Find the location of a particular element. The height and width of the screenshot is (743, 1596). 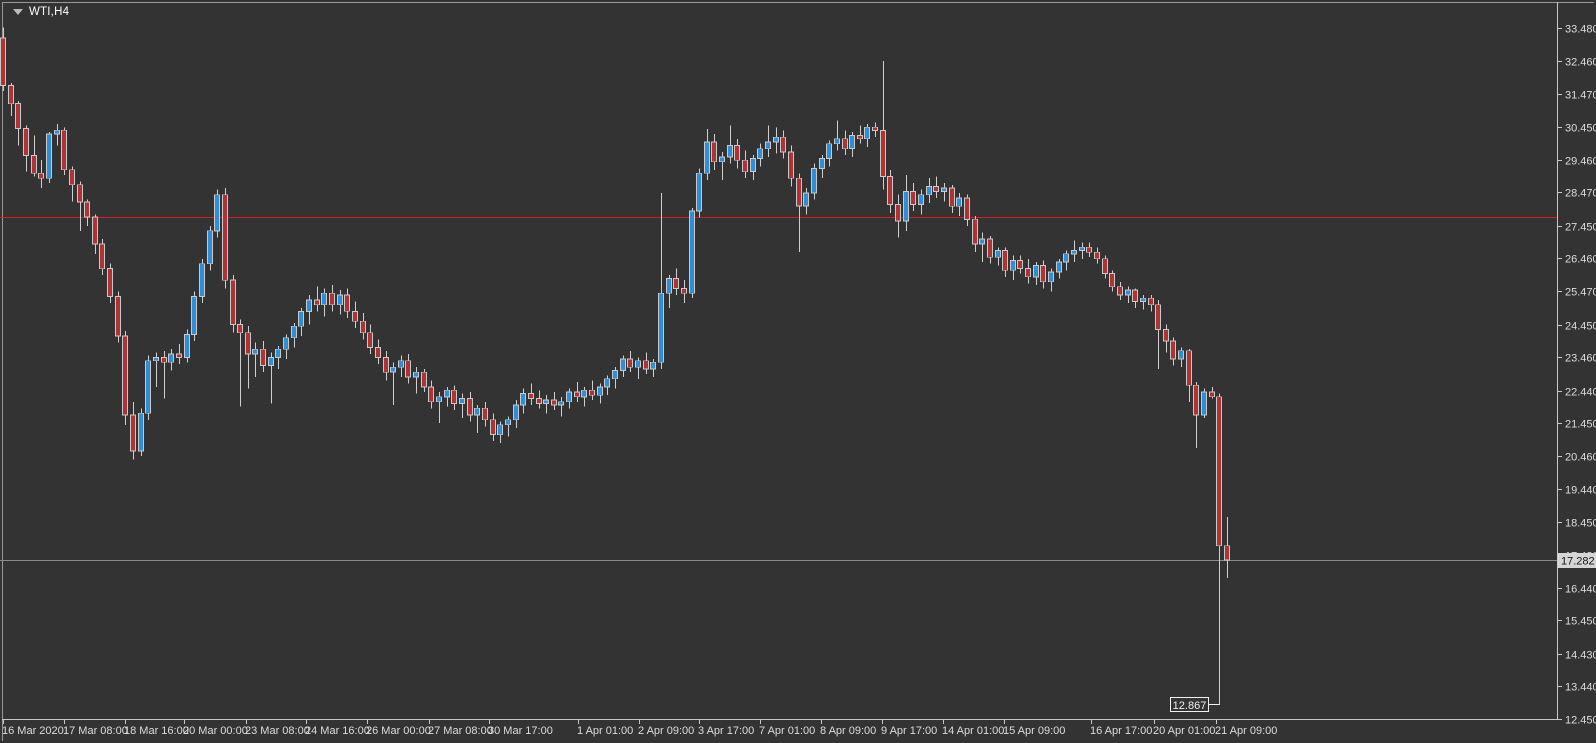

time-tick-label: 16 Apr 17:00 is located at coordinates (1121, 731).